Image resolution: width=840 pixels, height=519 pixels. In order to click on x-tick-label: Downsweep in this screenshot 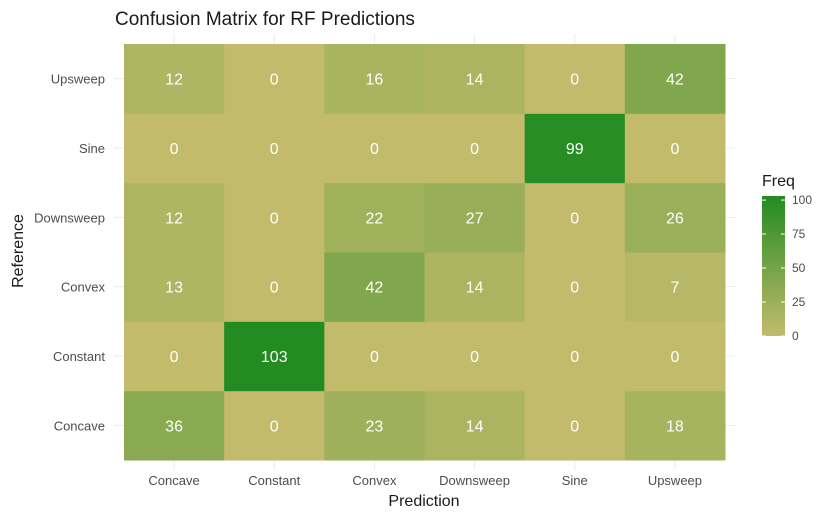, I will do `click(474, 480)`.